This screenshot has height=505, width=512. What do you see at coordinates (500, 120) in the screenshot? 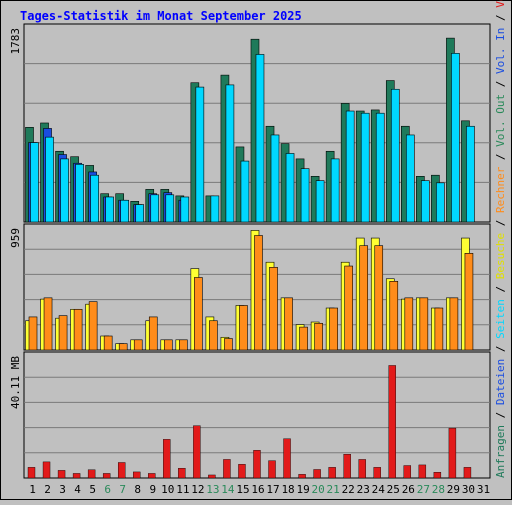
I see `legend-item-vol-out: Vol. Out` at bounding box center [500, 120].